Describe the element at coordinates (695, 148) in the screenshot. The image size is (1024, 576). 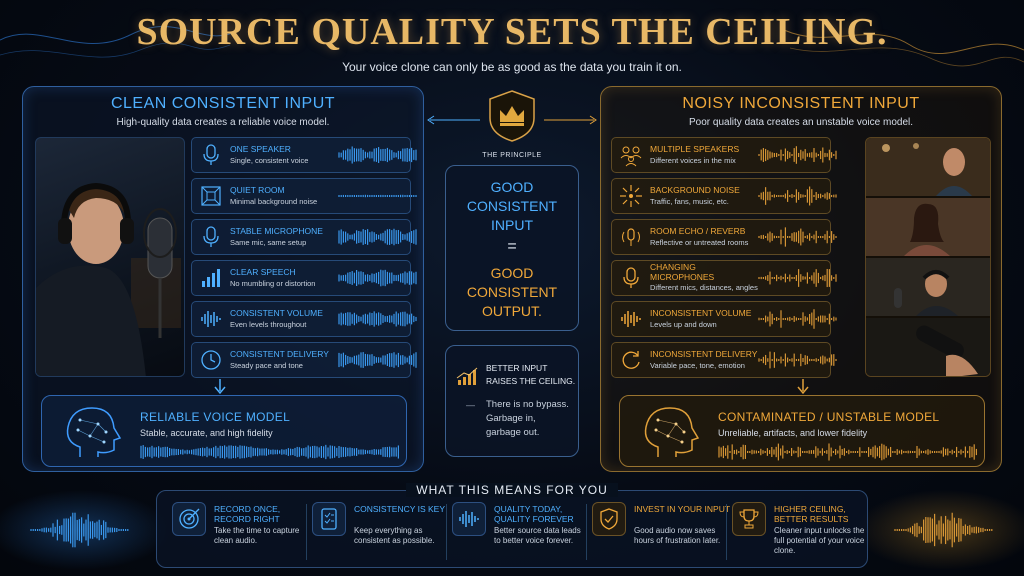
I see `factor-label: MULTIPLE SPEAKERS` at that location.